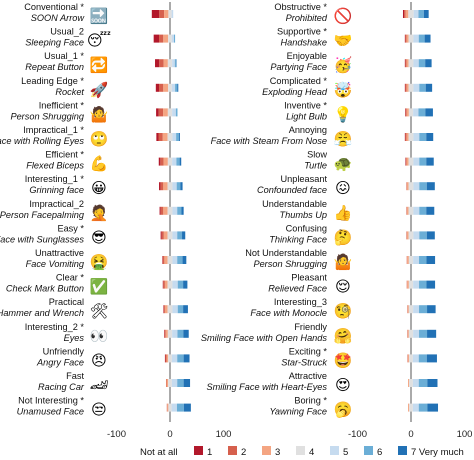 The height and width of the screenshot is (460, 474). What do you see at coordinates (300, 7) in the screenshot?
I see `item-word: Obstructive *` at bounding box center [300, 7].